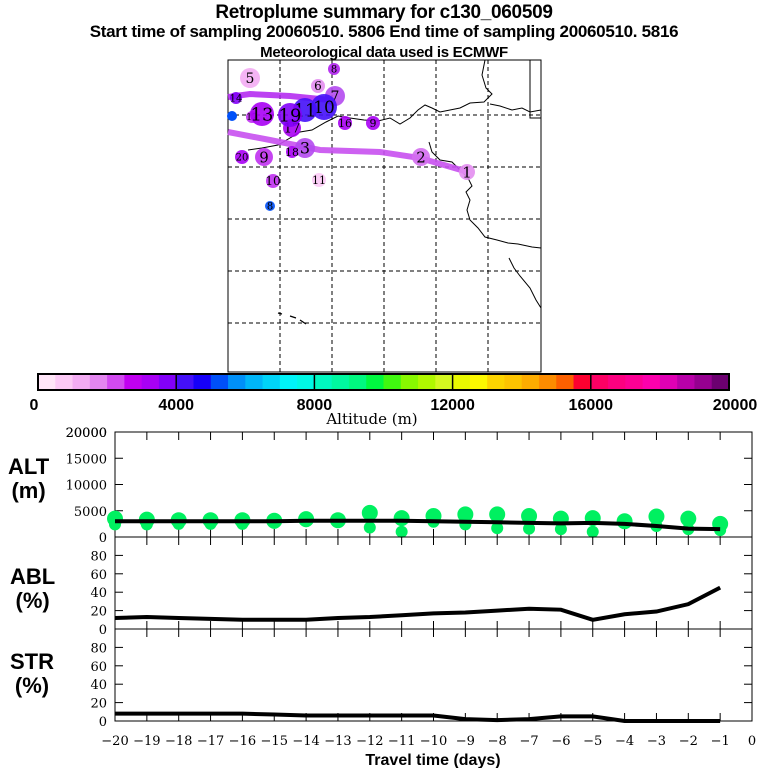  What do you see at coordinates (515, 108) in the screenshot?
I see `coastline-canada` at bounding box center [515, 108].